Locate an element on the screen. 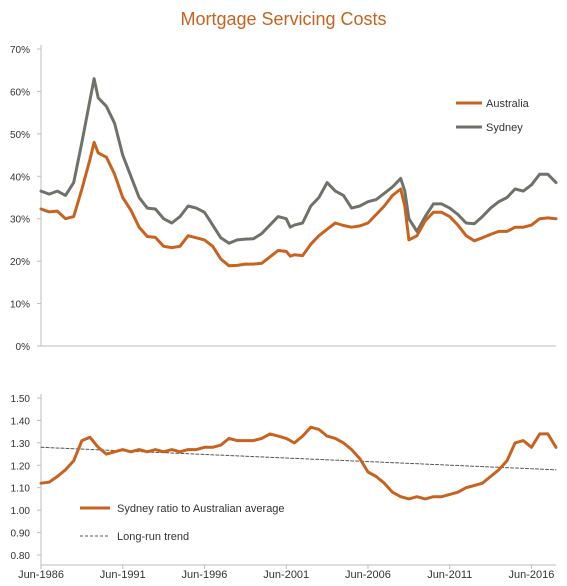 The image size is (567, 586). top-y-tick-label: 50% is located at coordinates (20, 135).